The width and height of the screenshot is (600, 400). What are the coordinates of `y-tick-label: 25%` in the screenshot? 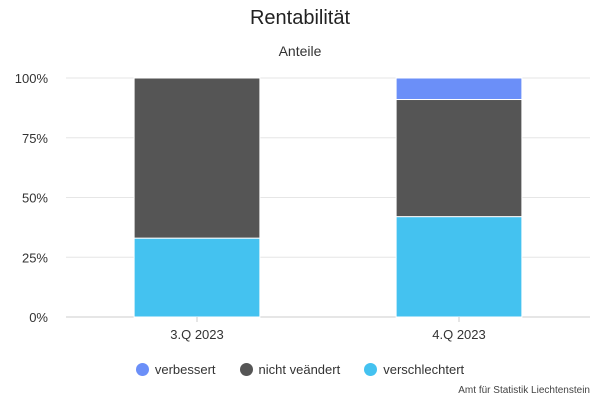 It's located at (35, 257).